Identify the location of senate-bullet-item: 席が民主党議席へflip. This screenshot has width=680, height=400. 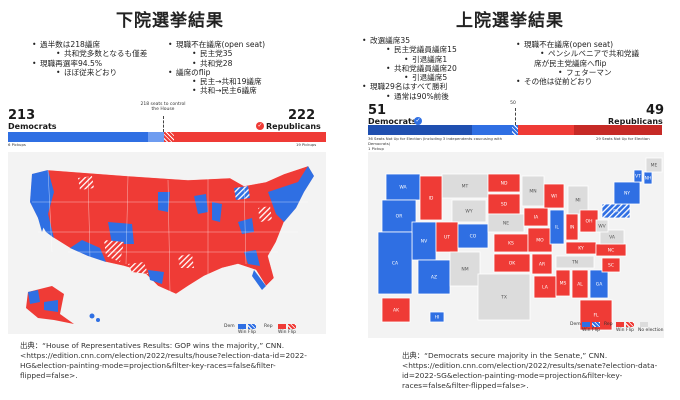
(570, 63).